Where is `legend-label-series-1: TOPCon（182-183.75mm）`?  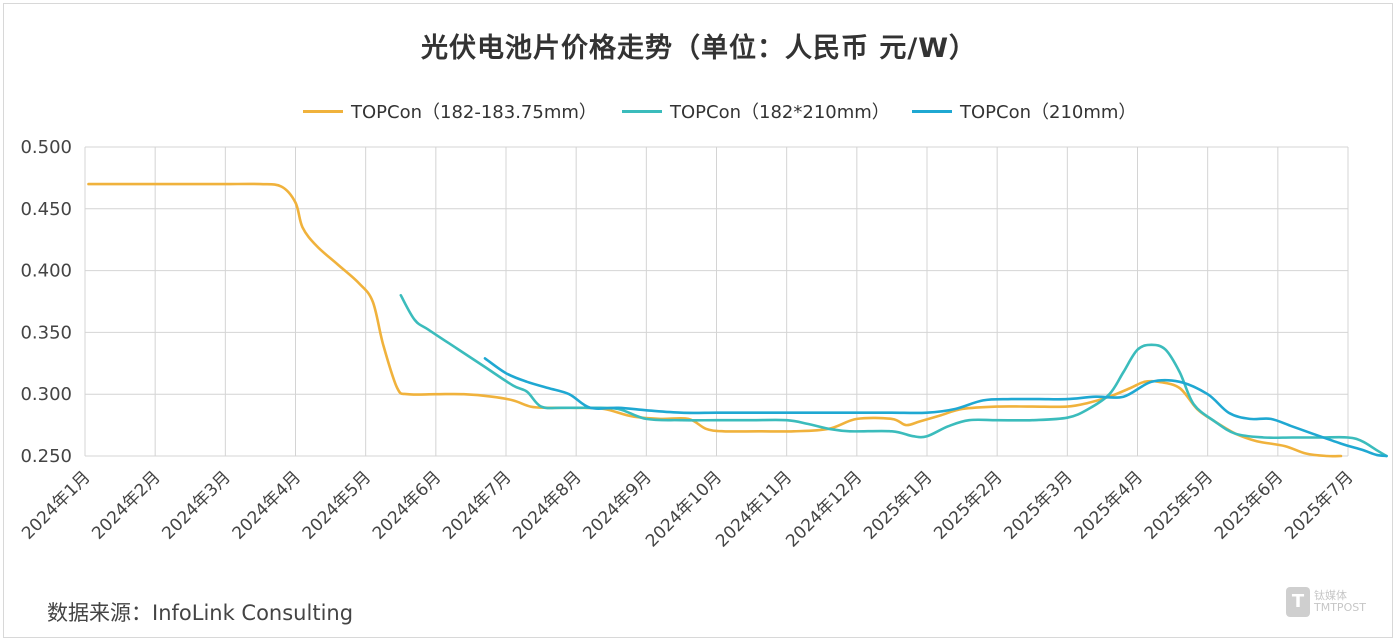 legend-label-series-1: TOPCon（182-183.75mm） is located at coordinates (474, 112).